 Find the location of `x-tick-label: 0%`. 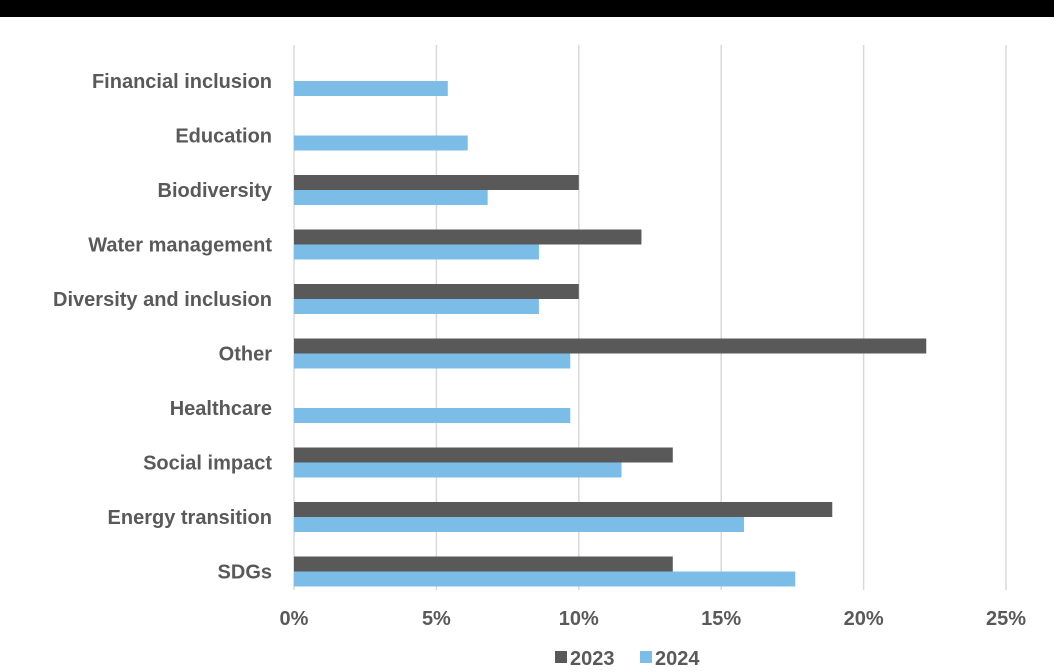

x-tick-label: 0% is located at coordinates (294, 619).